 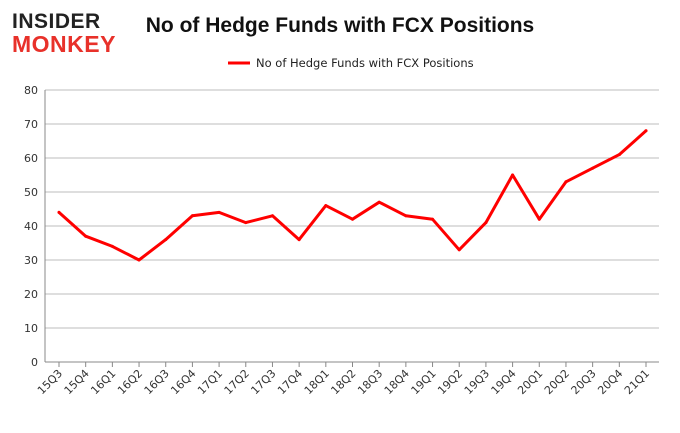 I want to click on y-tick-label: 10, so click(x=31, y=328).